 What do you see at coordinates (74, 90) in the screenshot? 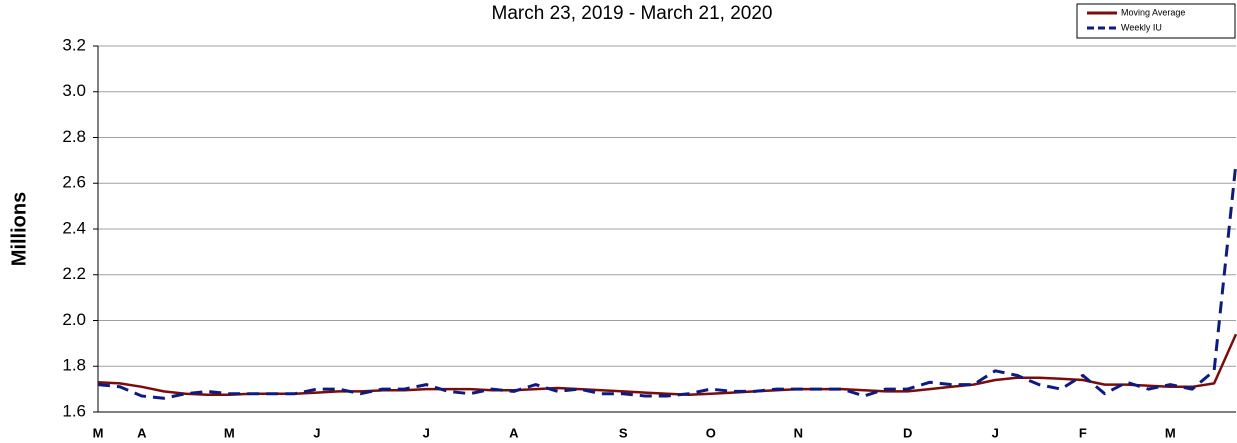
I see `y-tick-label: 3.0` at bounding box center [74, 90].